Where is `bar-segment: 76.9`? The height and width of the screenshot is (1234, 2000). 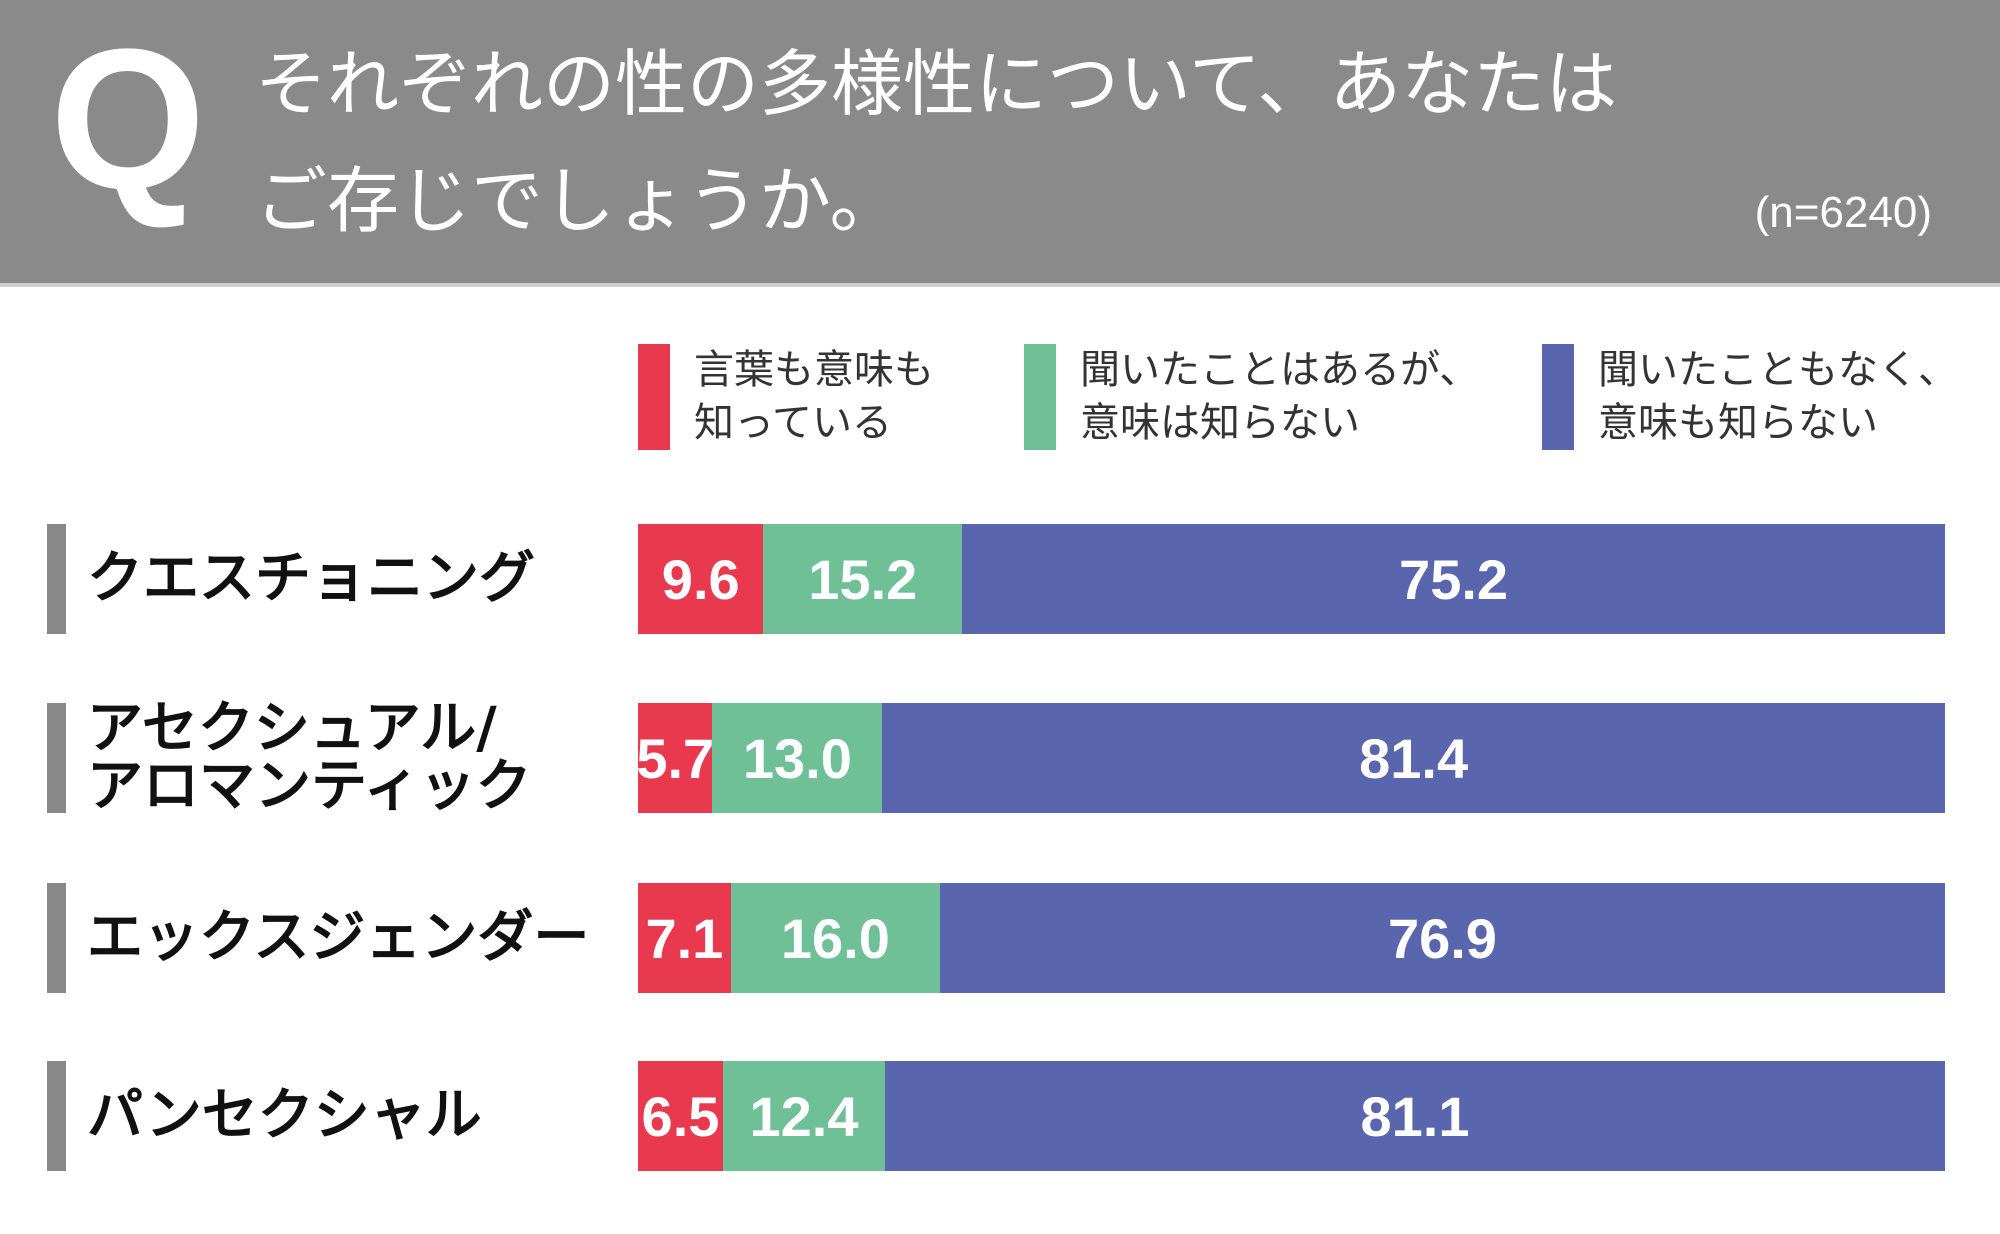
bar-segment: 76.9 is located at coordinates (1442, 938).